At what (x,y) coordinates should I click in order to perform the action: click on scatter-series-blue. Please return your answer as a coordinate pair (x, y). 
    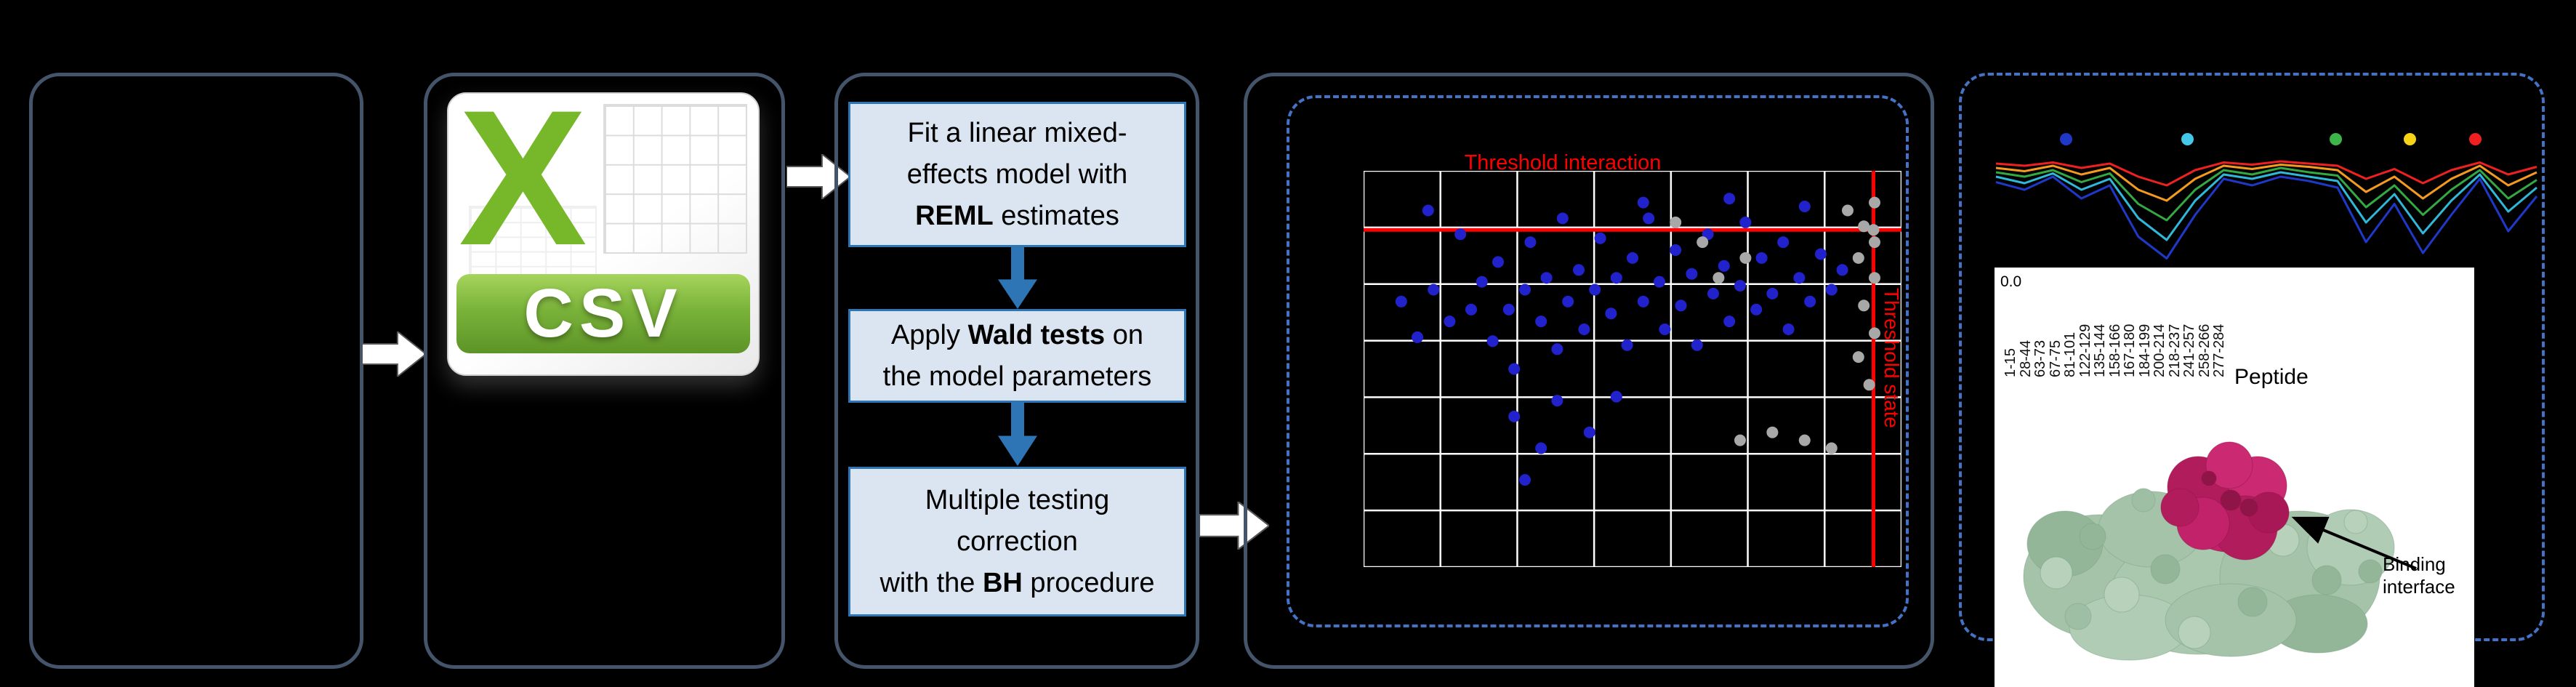
    Looking at the image, I should click on (1621, 339).